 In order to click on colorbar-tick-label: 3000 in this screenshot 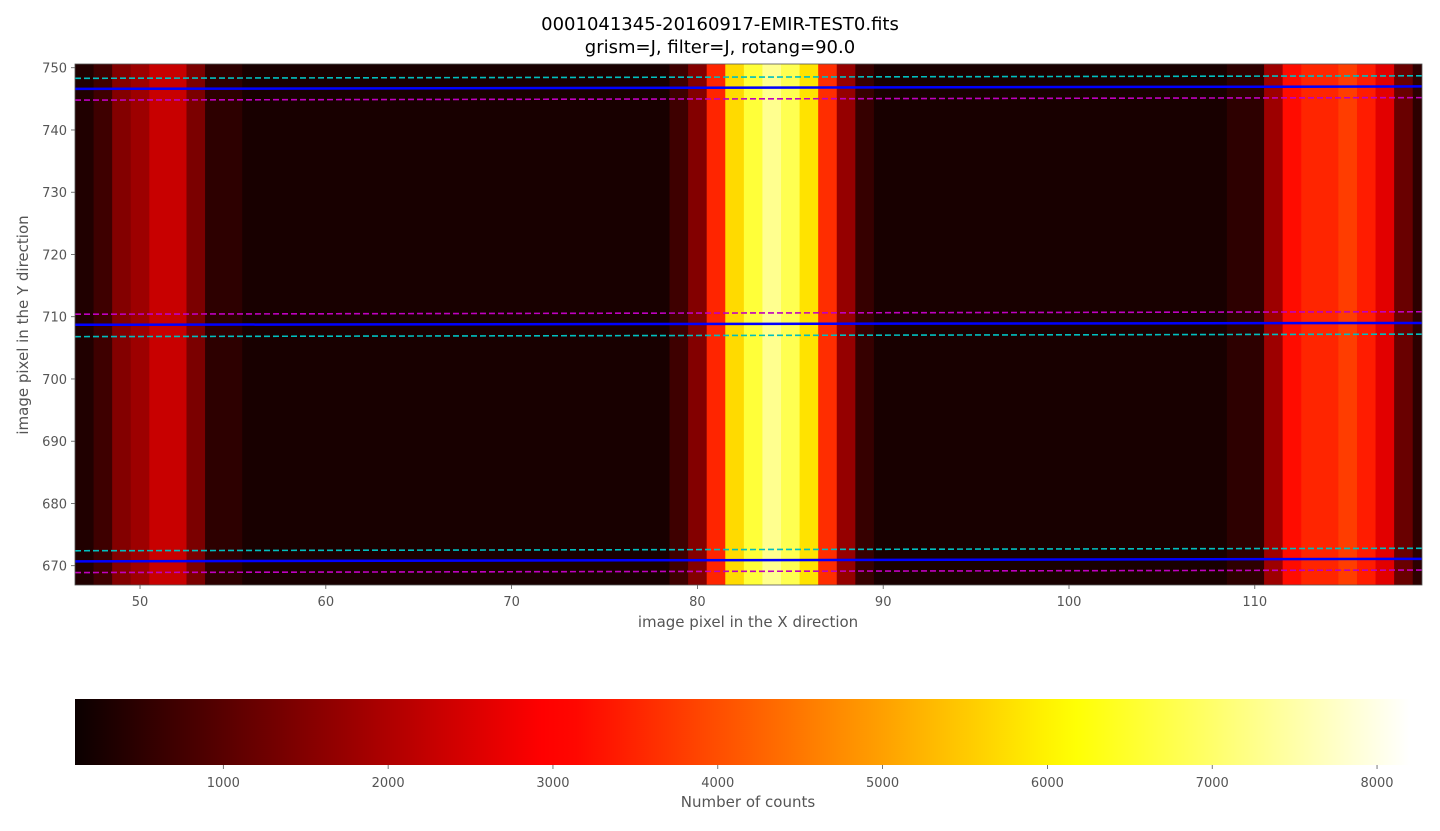, I will do `click(552, 783)`.